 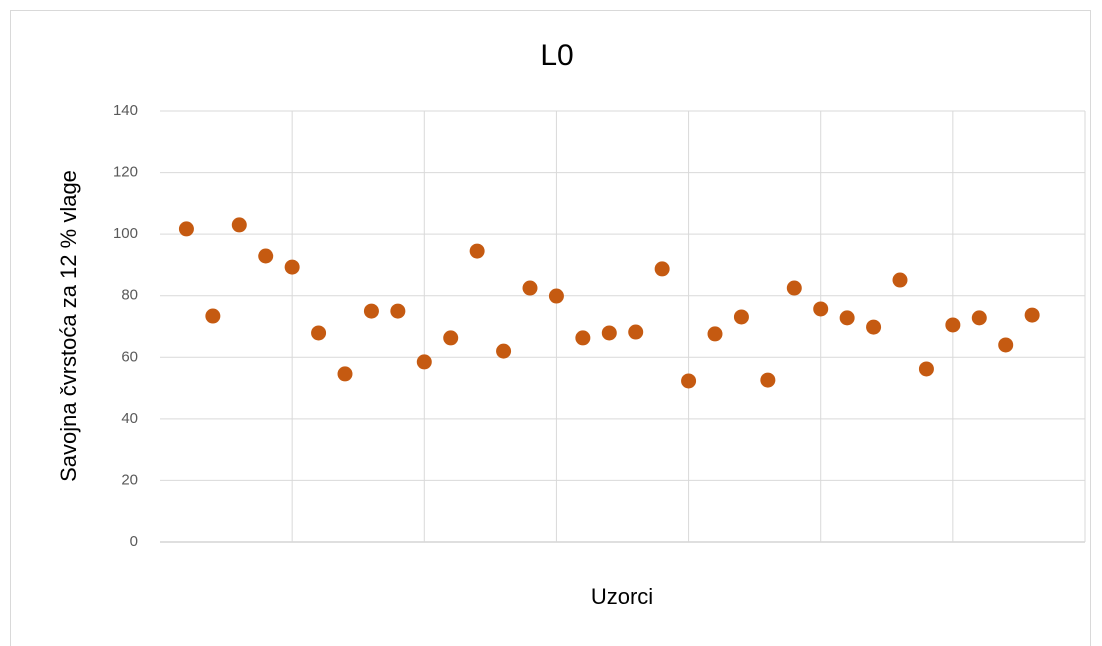 I want to click on y-axis-label: Savojna čvrstoća za 12 % vlage, so click(x=68, y=326).